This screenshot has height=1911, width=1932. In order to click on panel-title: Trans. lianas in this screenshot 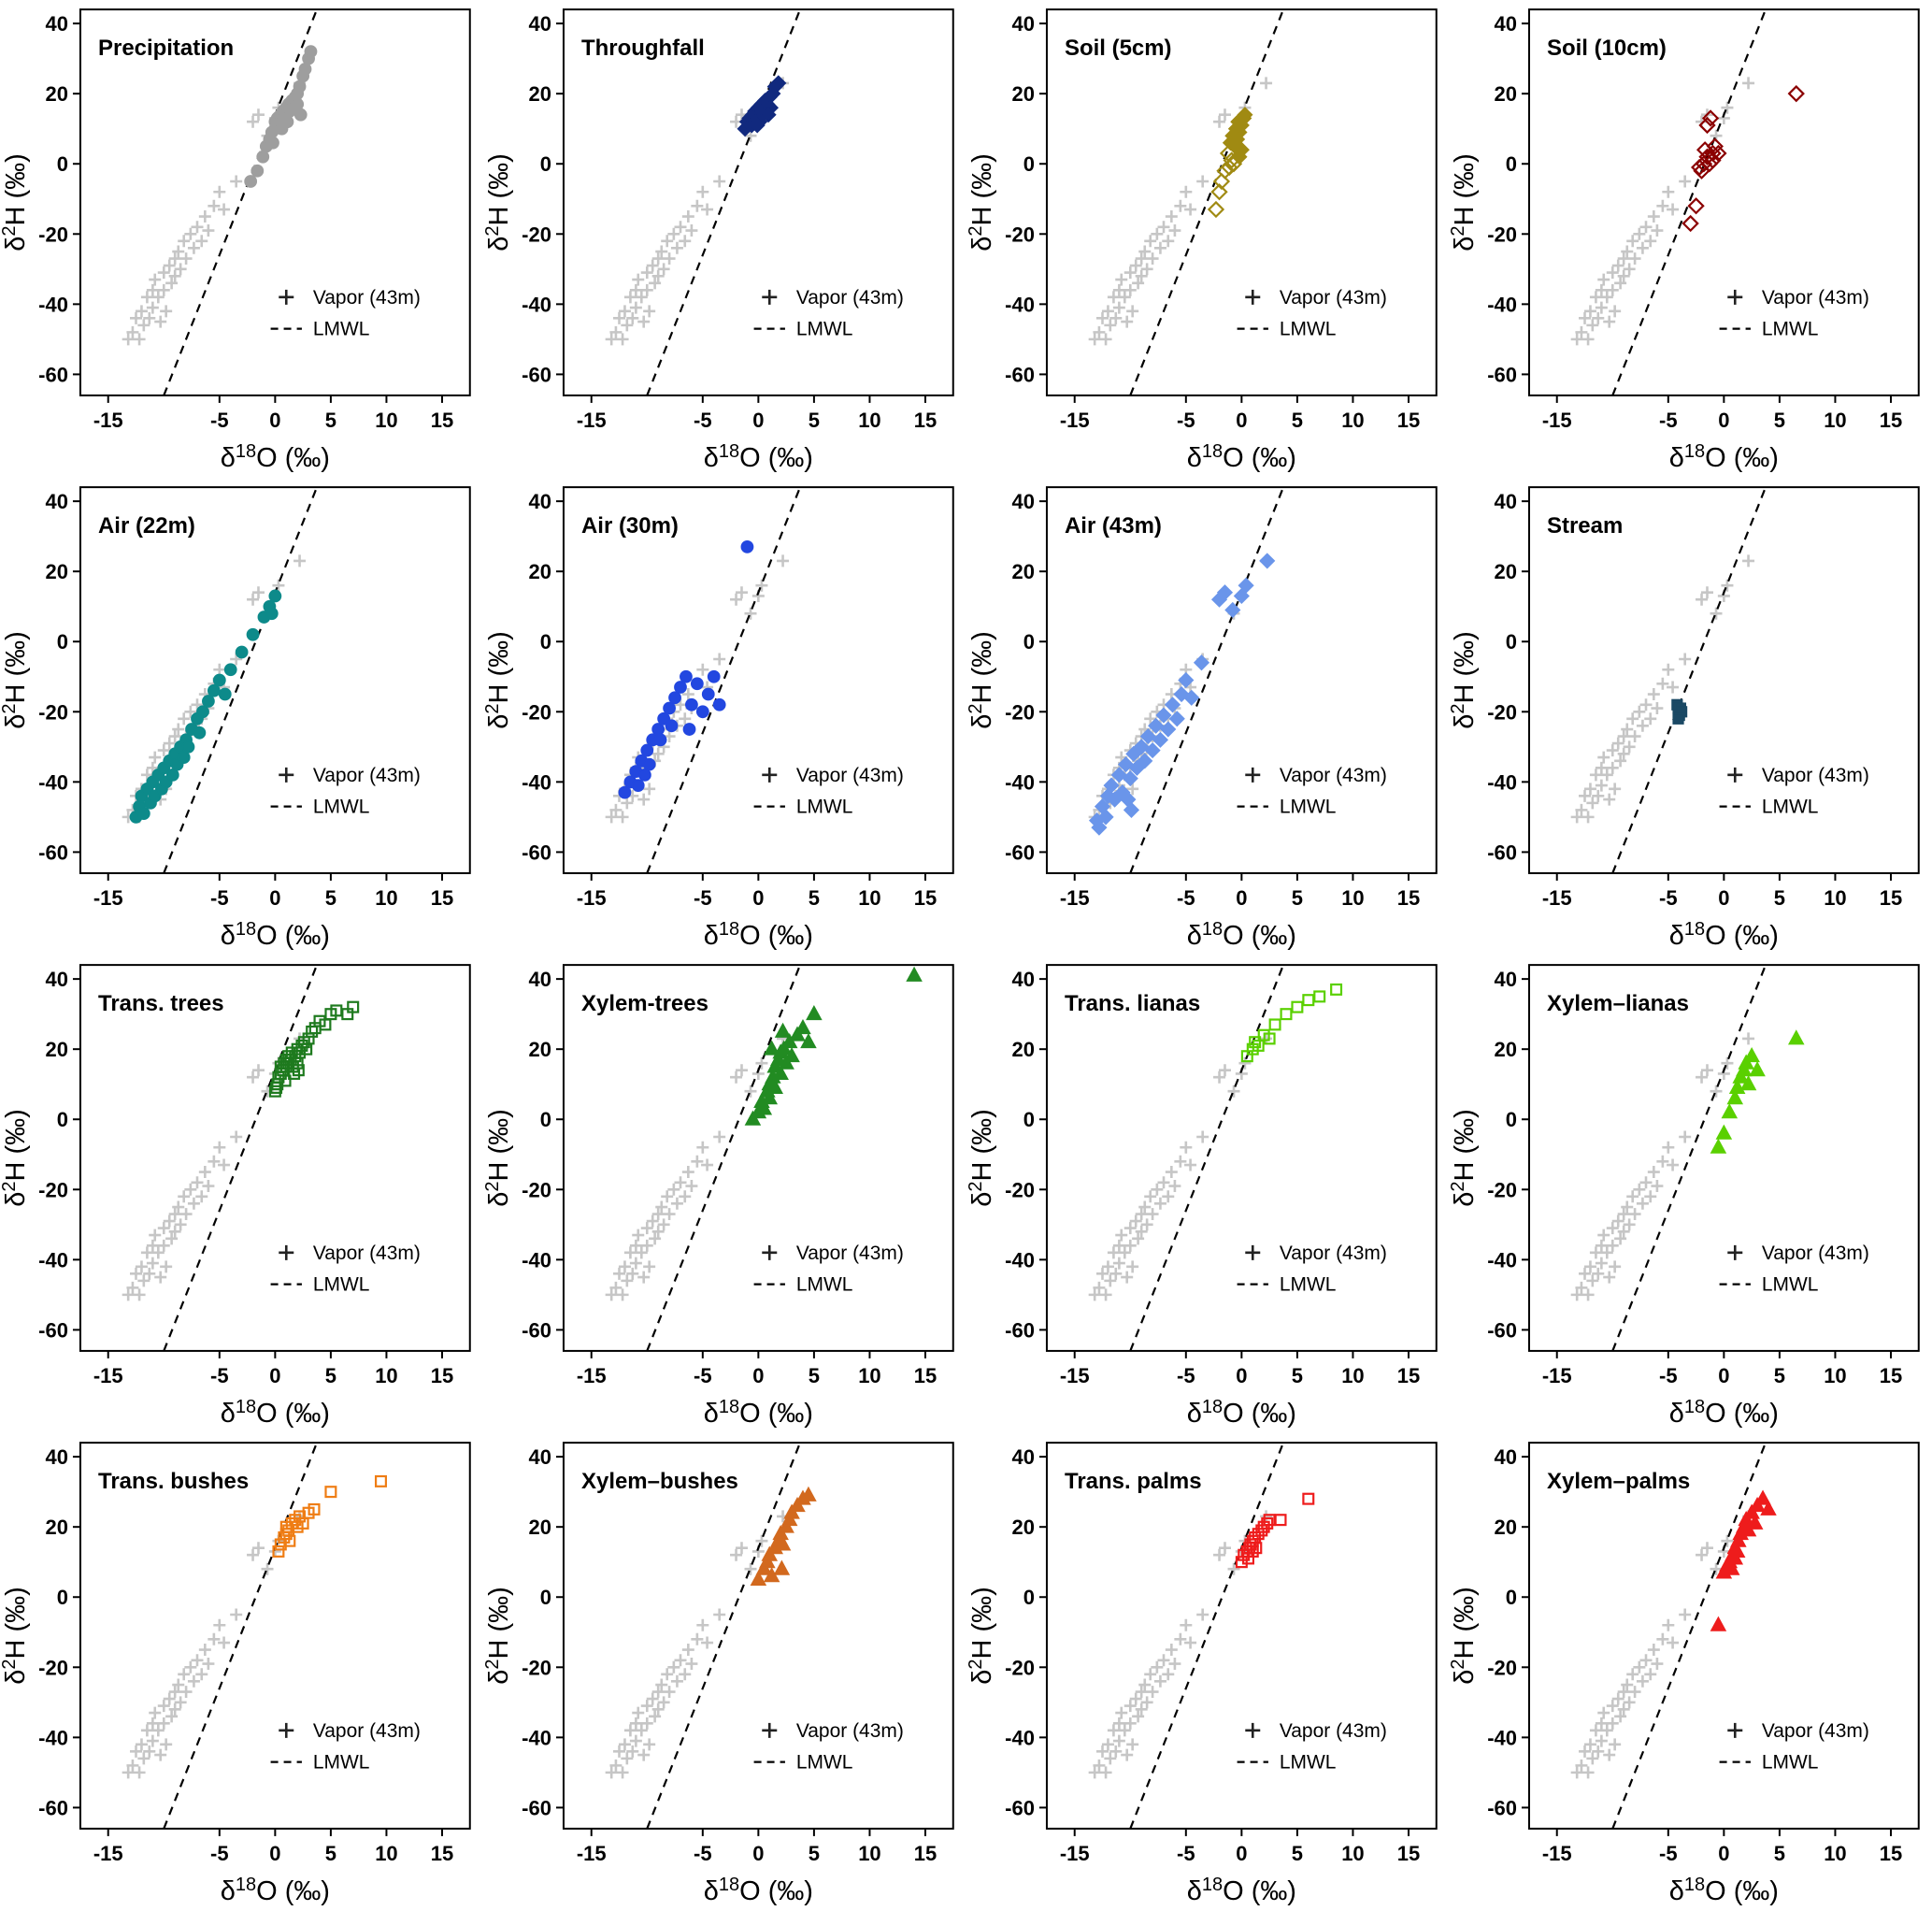, I will do `click(1132, 1003)`.